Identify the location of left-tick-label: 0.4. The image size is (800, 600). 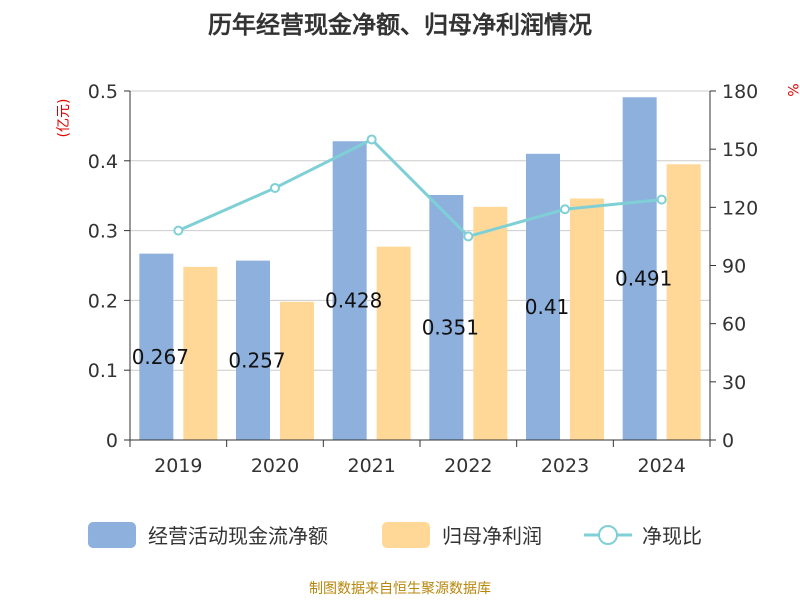
(103, 162).